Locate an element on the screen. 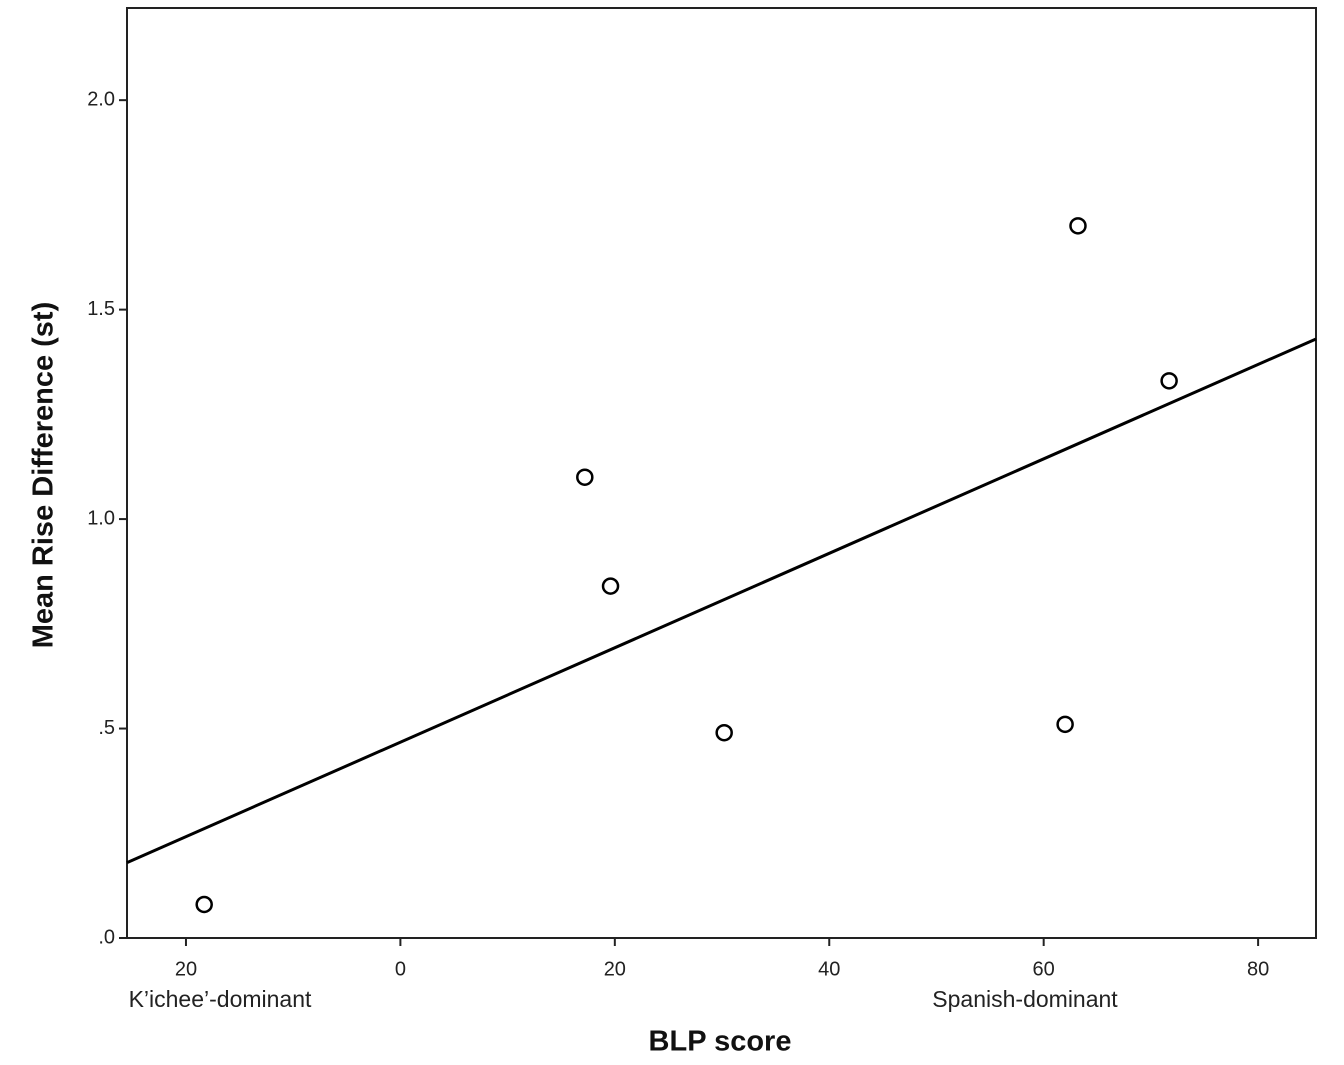 The image size is (1344, 1065). annotation: K’ichee’-dominant is located at coordinates (220, 999).